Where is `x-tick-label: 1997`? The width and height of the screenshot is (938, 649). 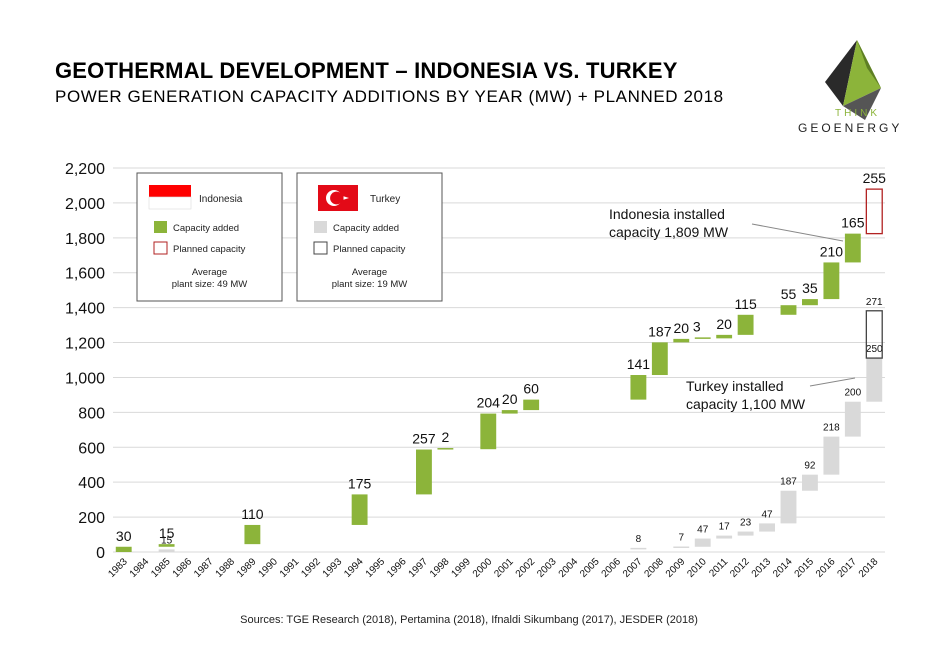 x-tick-label: 1997 is located at coordinates (419, 568).